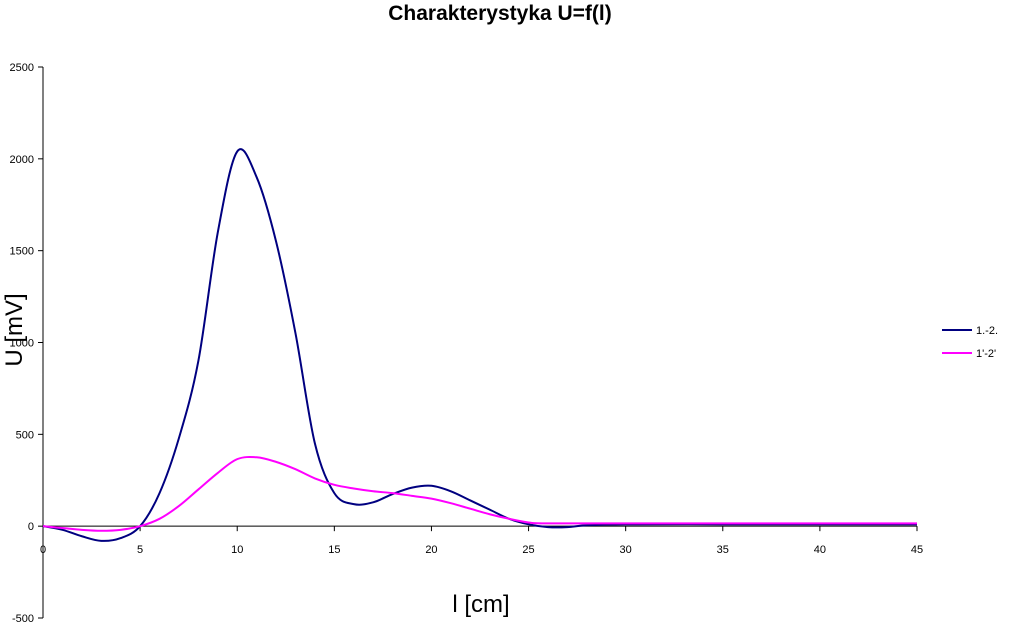  I want to click on x-tick-label: 25, so click(528, 550).